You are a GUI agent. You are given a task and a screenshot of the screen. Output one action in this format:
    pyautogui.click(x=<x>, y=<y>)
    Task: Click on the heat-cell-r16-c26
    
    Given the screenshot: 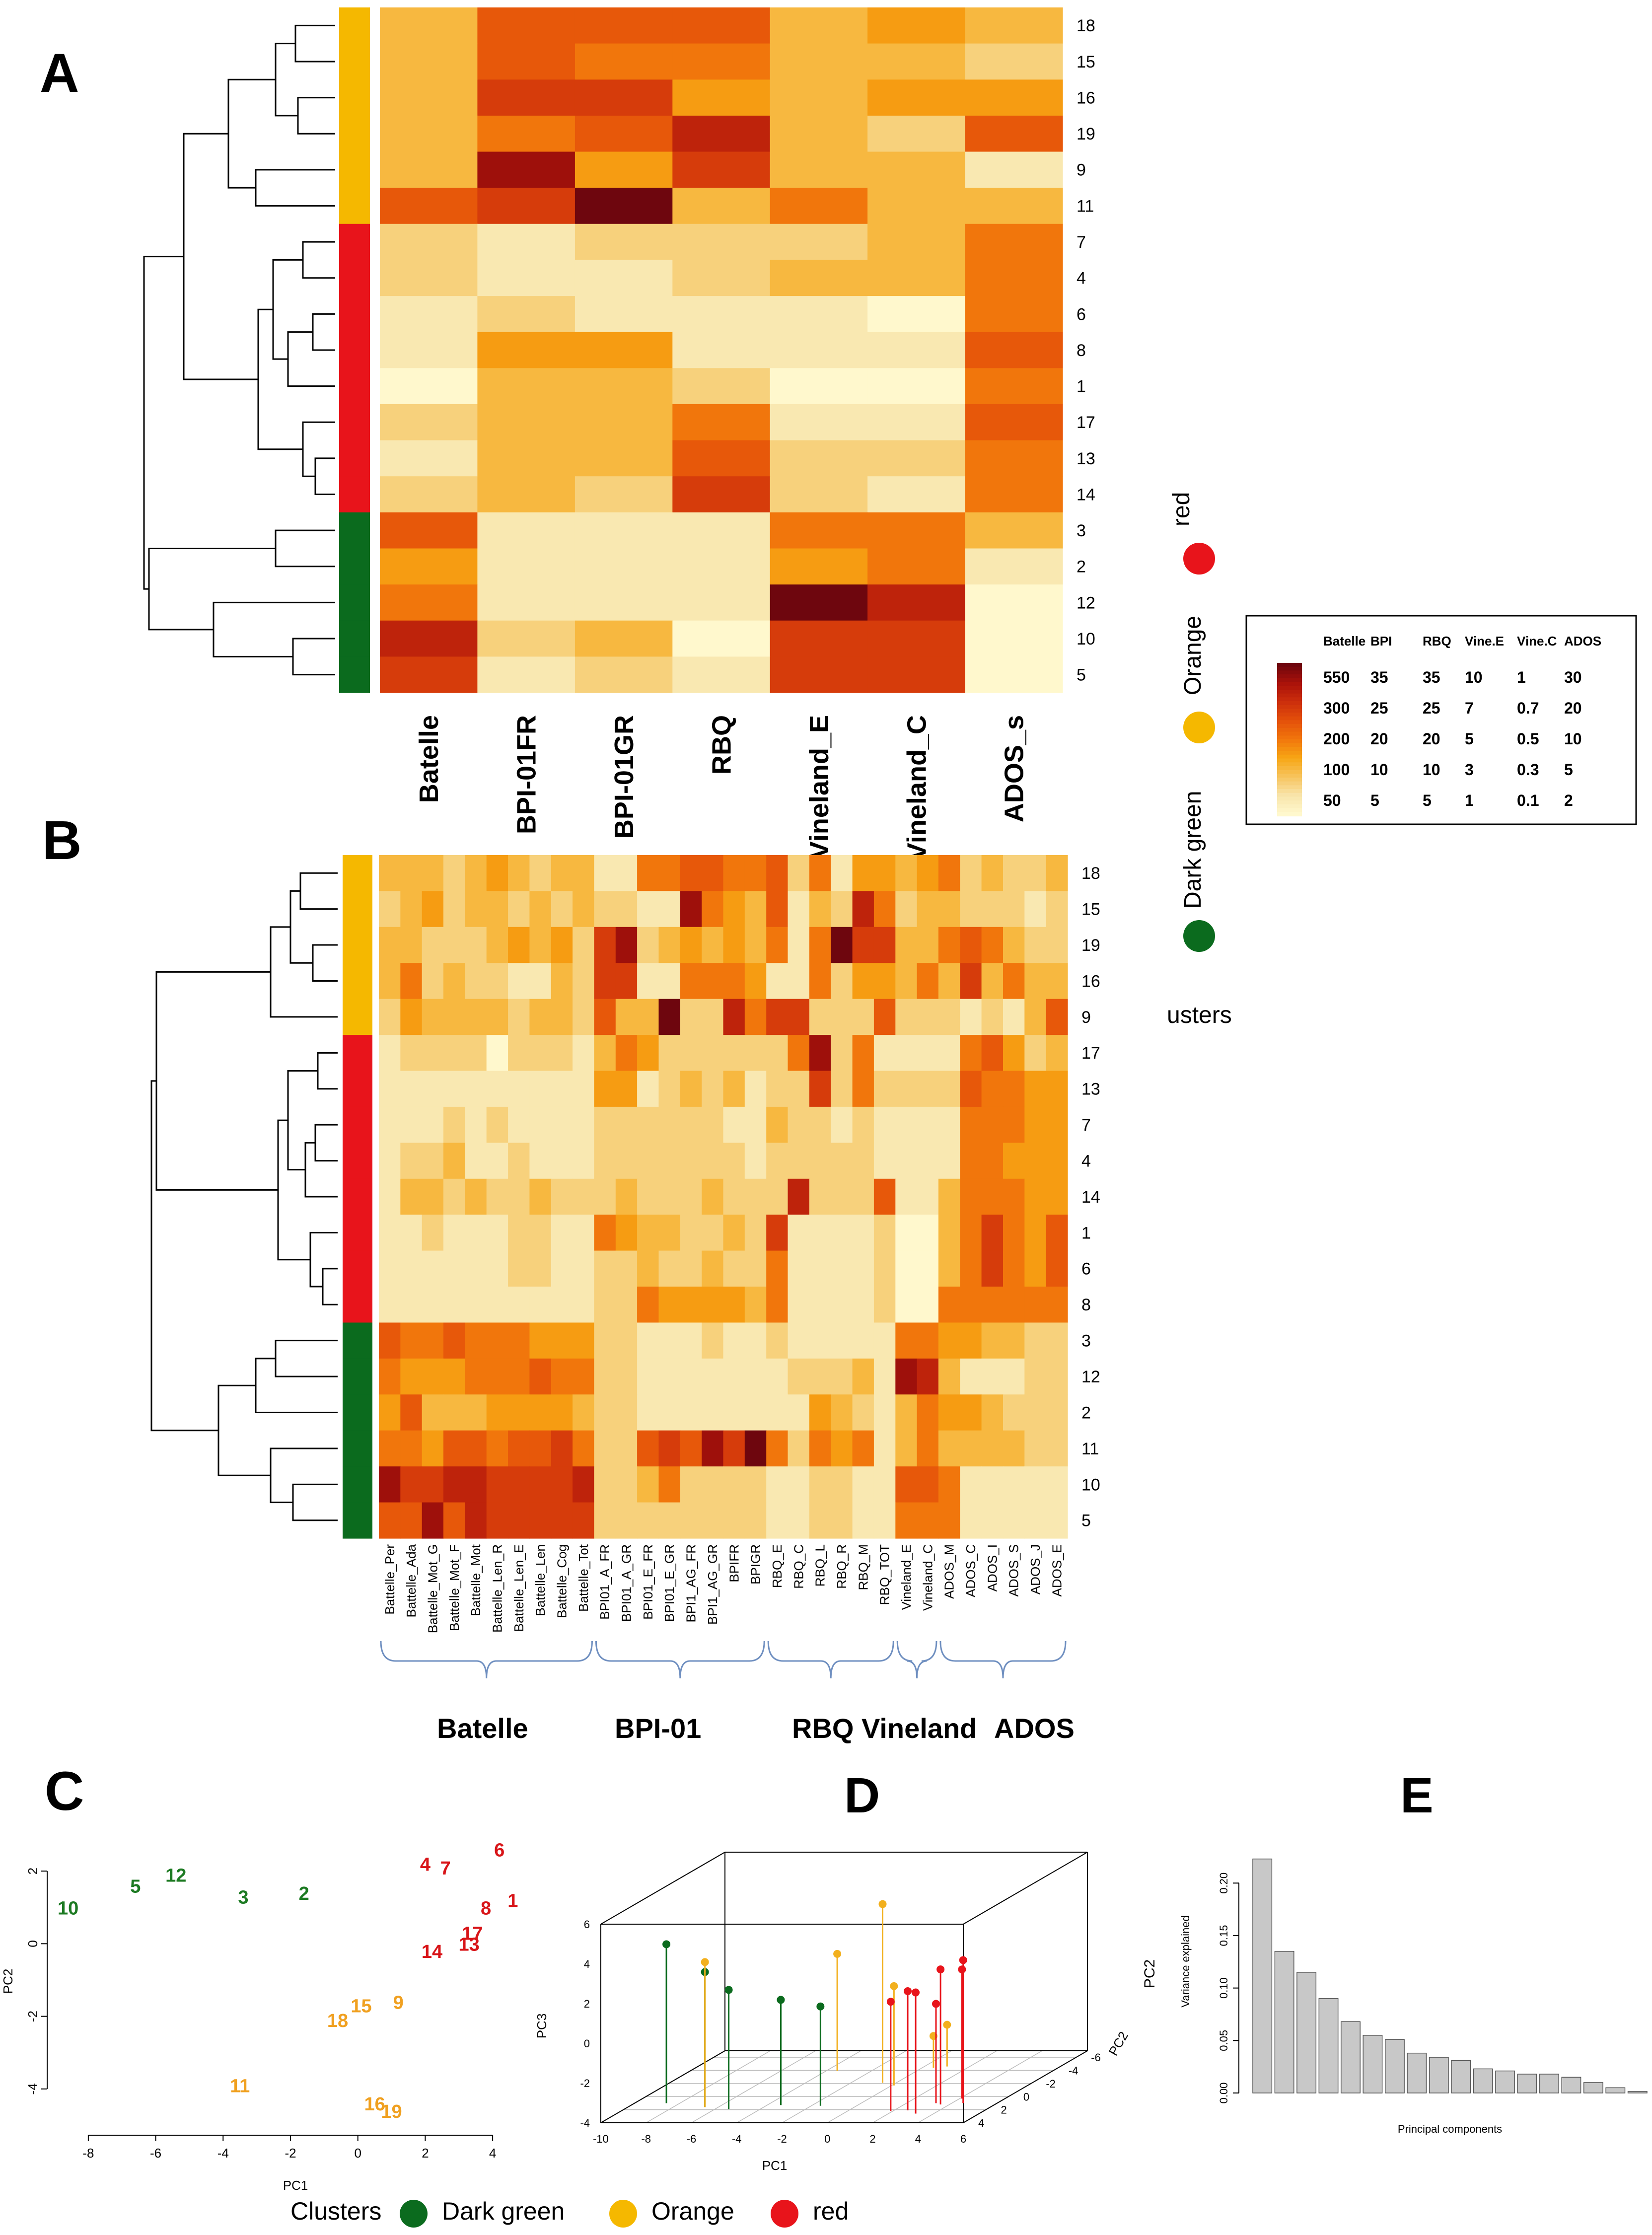 What is the action you would take?
    pyautogui.click(x=949, y=982)
    